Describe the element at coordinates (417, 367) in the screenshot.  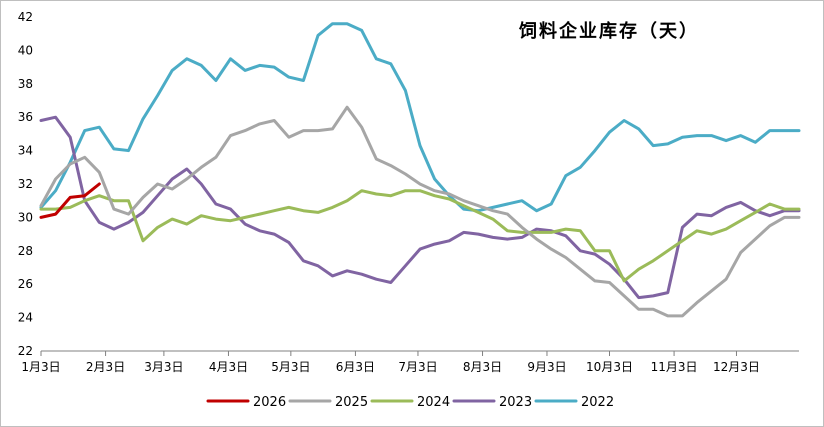
I see `x-tick-label: 7月3日` at that location.